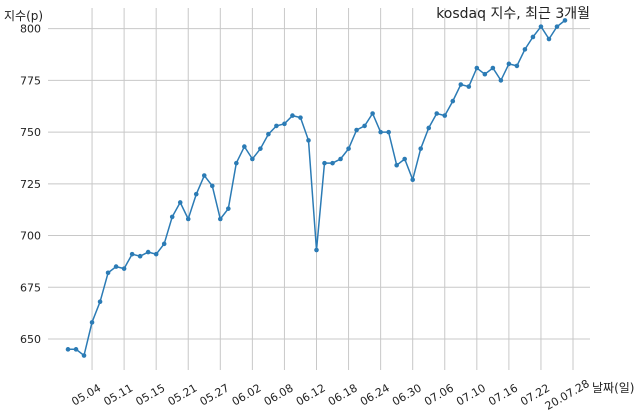 The height and width of the screenshot is (418, 640). I want to click on y-tick-label: 650, so click(30, 339).